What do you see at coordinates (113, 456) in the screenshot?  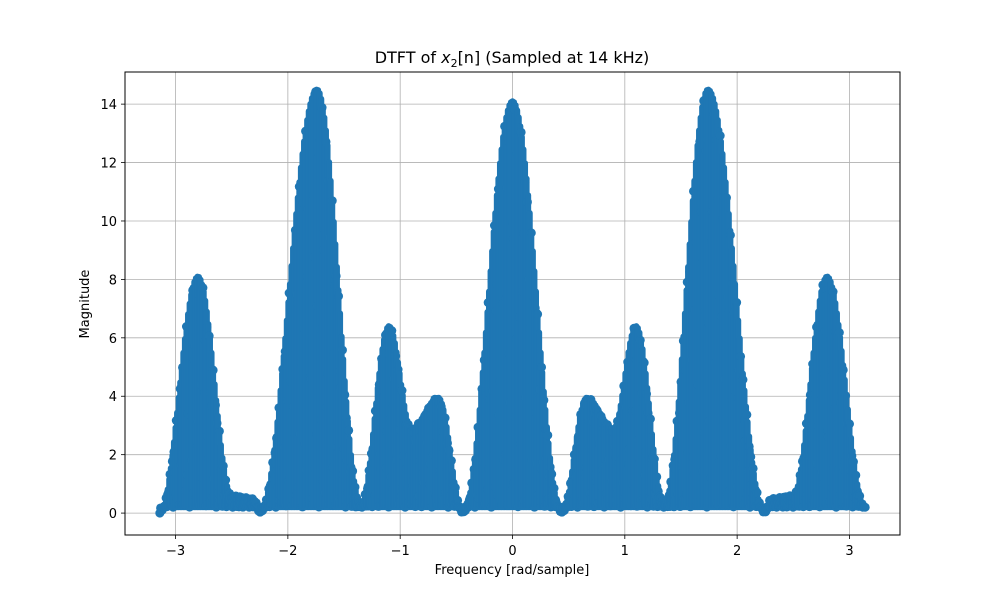 I see `y-tick-label: 2` at bounding box center [113, 456].